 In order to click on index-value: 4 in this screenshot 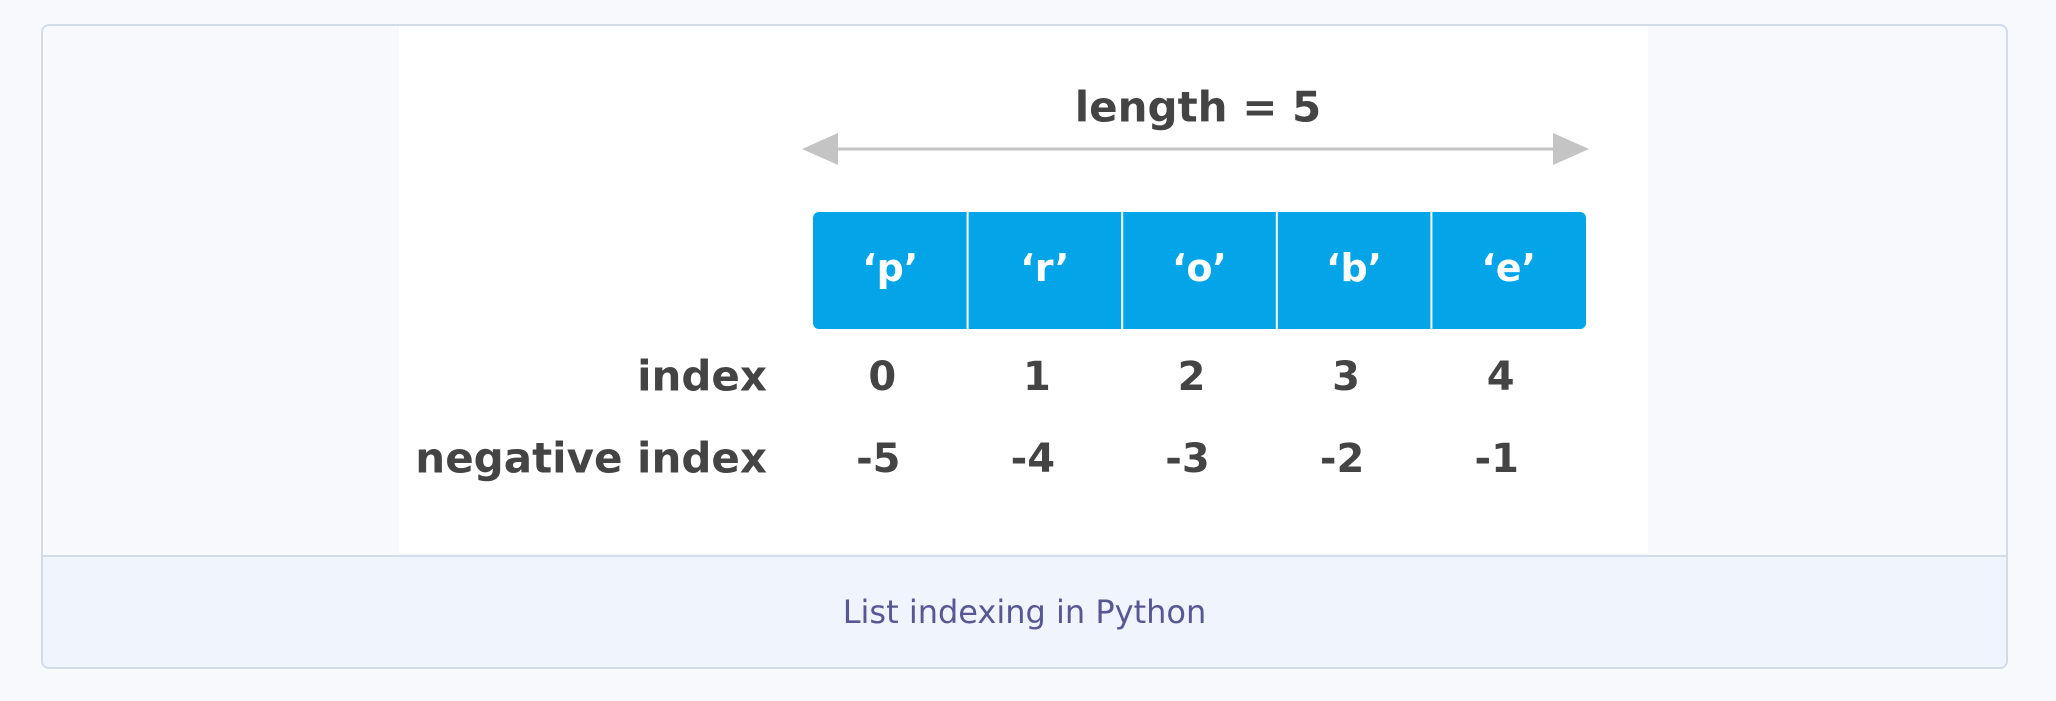, I will do `click(1501, 377)`.